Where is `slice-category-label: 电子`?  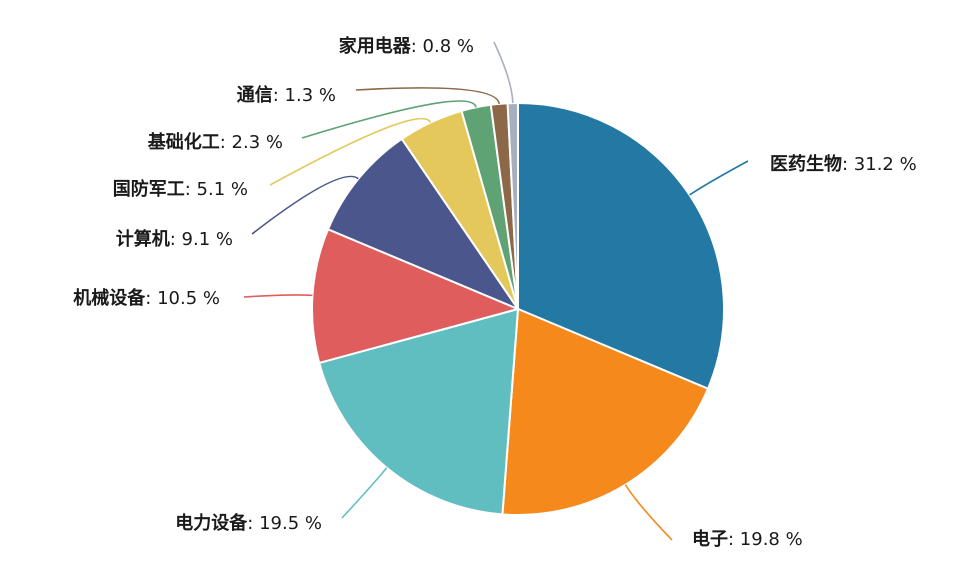
slice-category-label: 电子 is located at coordinates (710, 539).